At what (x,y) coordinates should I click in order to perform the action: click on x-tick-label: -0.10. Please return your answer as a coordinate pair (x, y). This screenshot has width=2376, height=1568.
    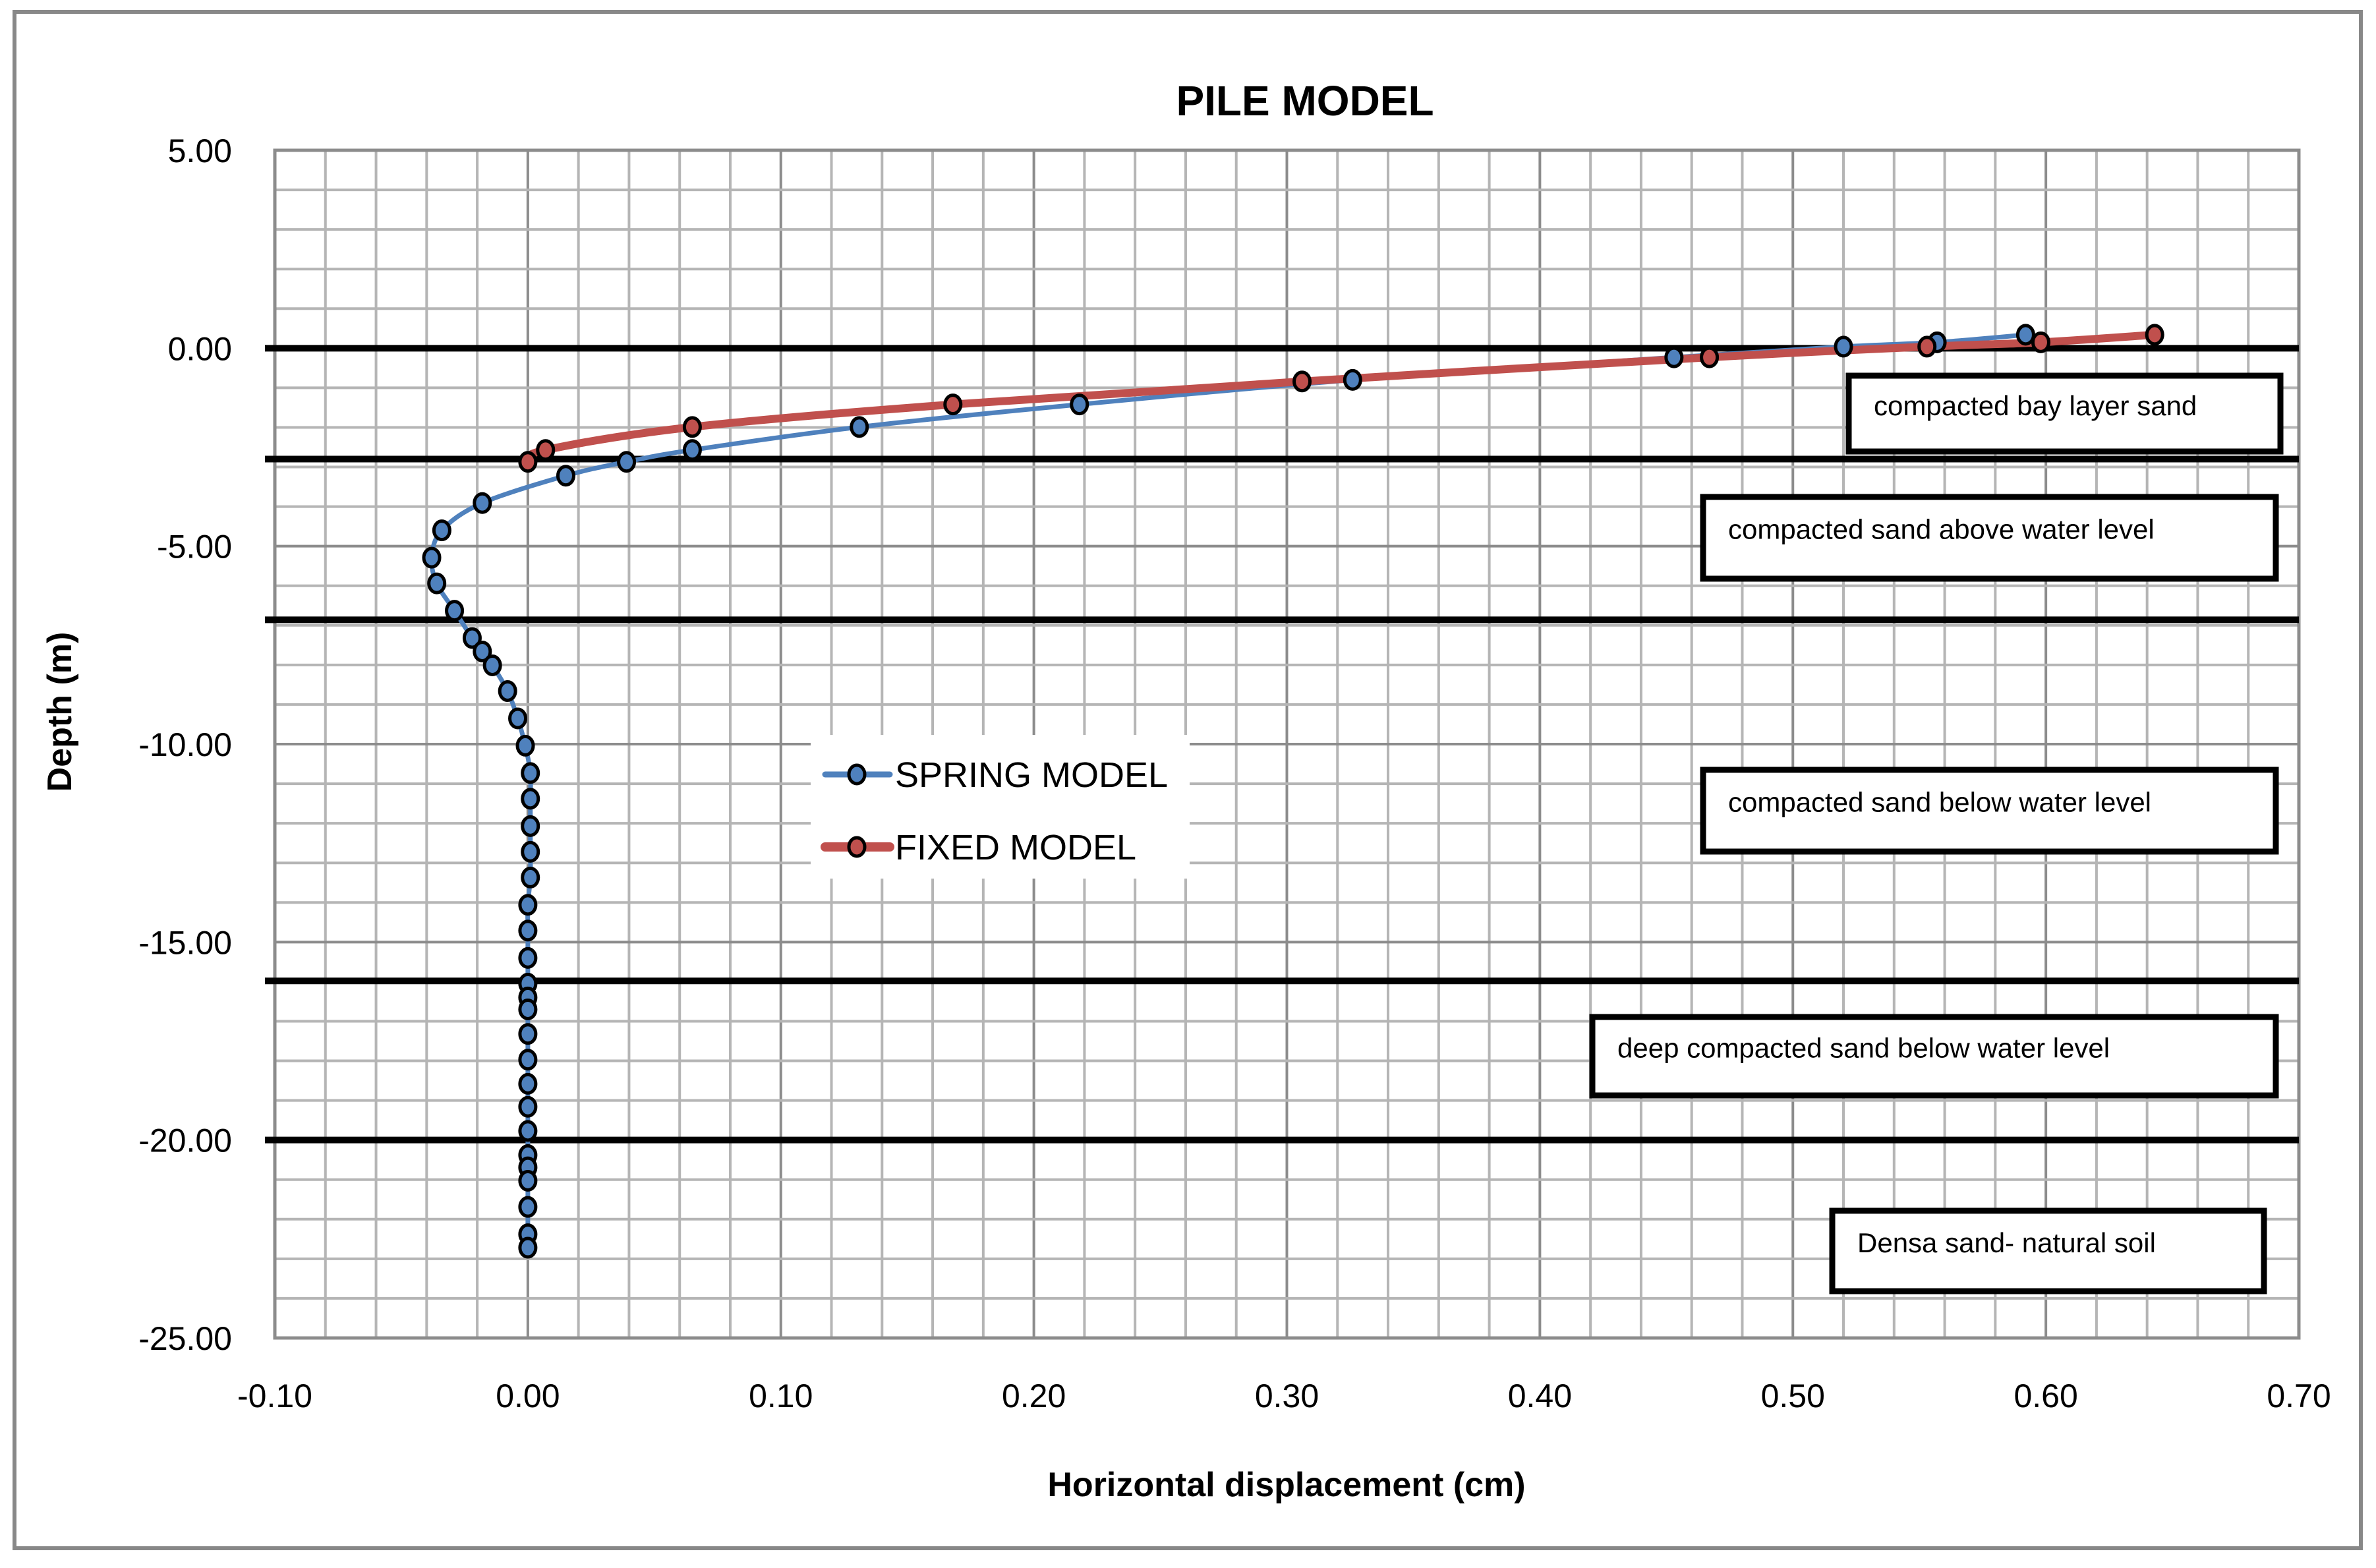
    Looking at the image, I should click on (274, 1396).